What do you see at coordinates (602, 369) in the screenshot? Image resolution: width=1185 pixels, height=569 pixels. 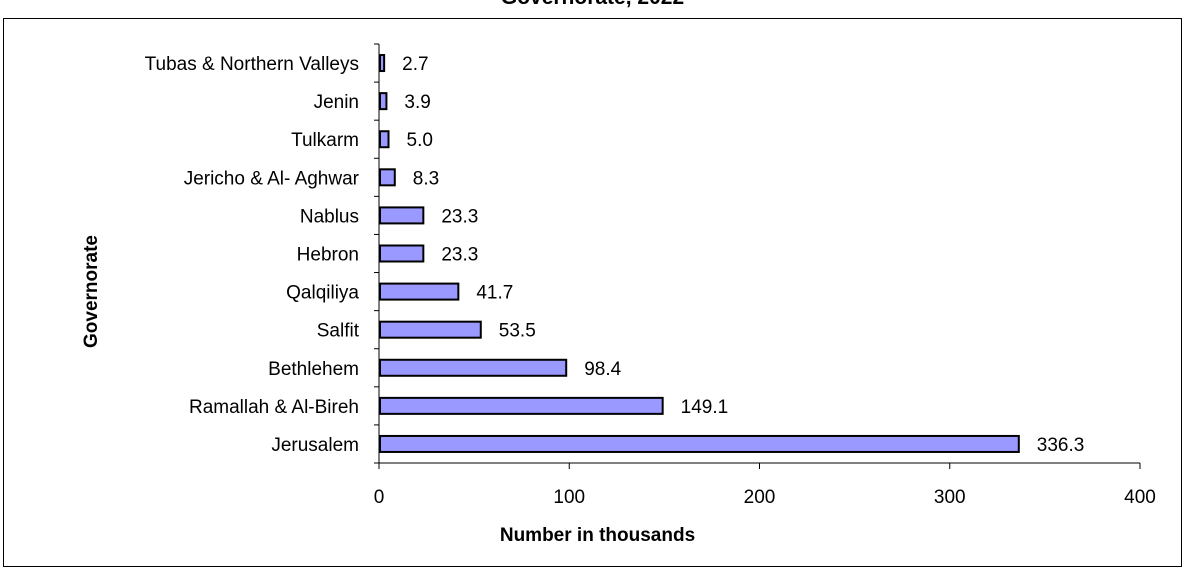 I see `data-label: 98.4` at bounding box center [602, 369].